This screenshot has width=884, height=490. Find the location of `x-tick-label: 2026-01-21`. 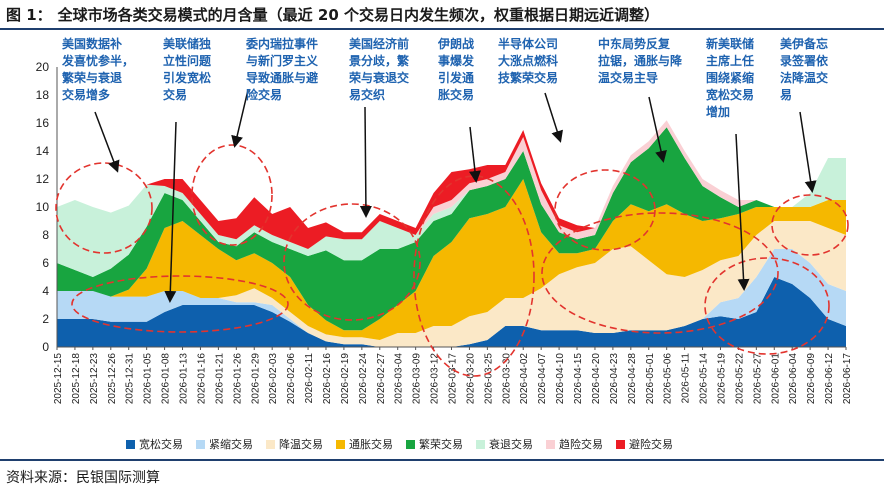

x-tick-label: 2026-01-21 is located at coordinates (219, 379).